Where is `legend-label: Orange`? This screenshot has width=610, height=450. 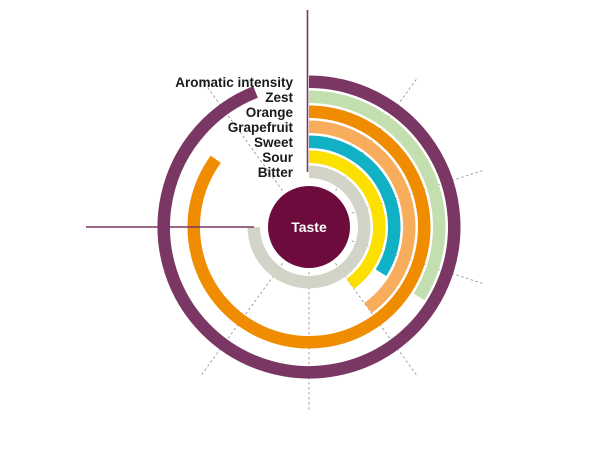 legend-label: Orange is located at coordinates (270, 112).